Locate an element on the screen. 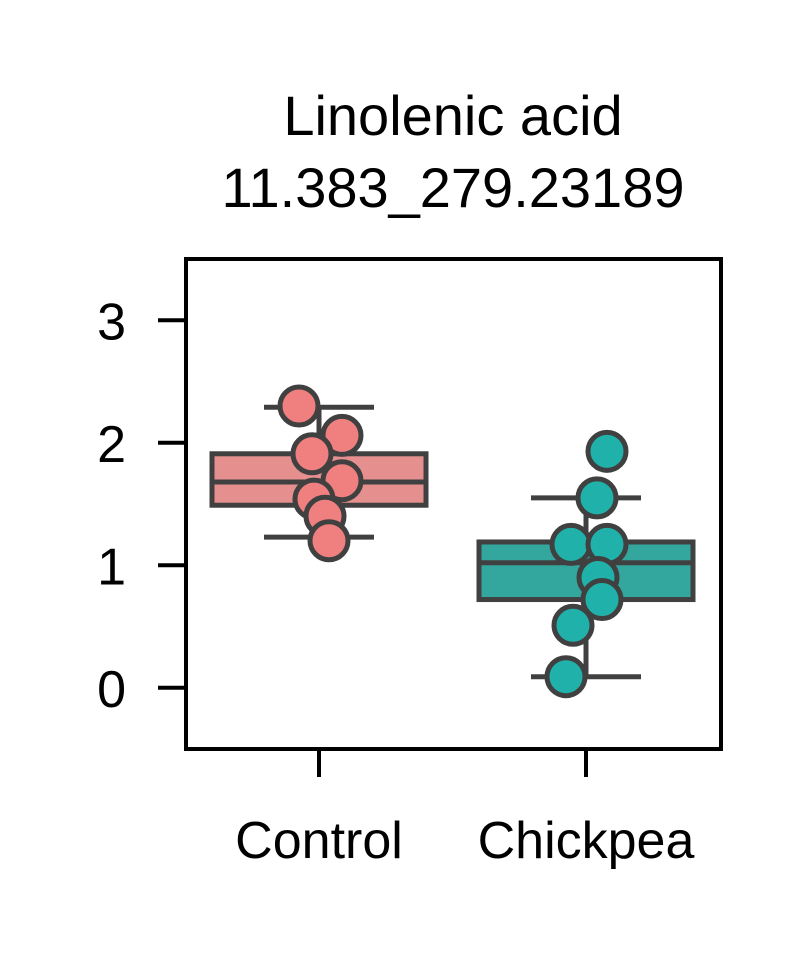 The height and width of the screenshot is (960, 810). box-group-chickpea is located at coordinates (586, 564).